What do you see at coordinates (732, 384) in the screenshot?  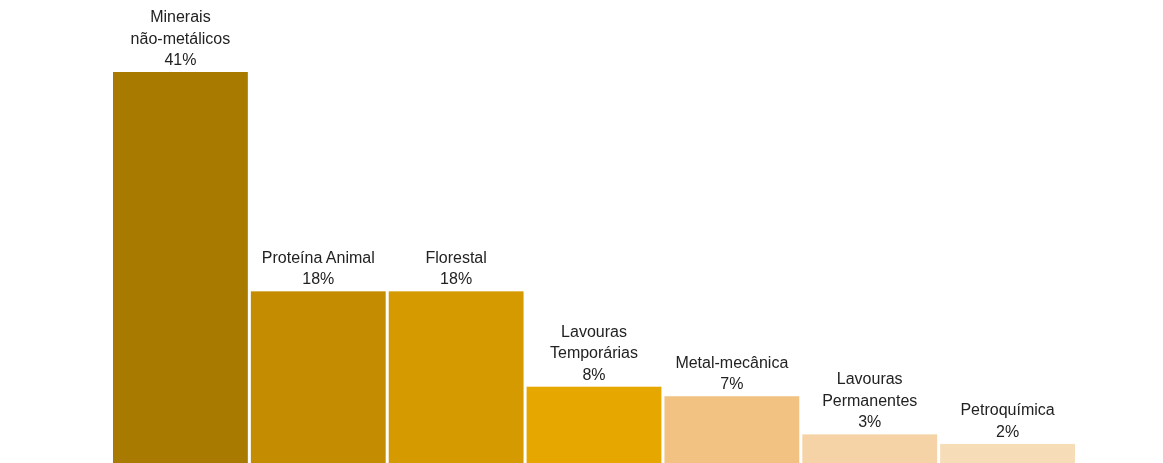 I see `data-label: 7%` at bounding box center [732, 384].